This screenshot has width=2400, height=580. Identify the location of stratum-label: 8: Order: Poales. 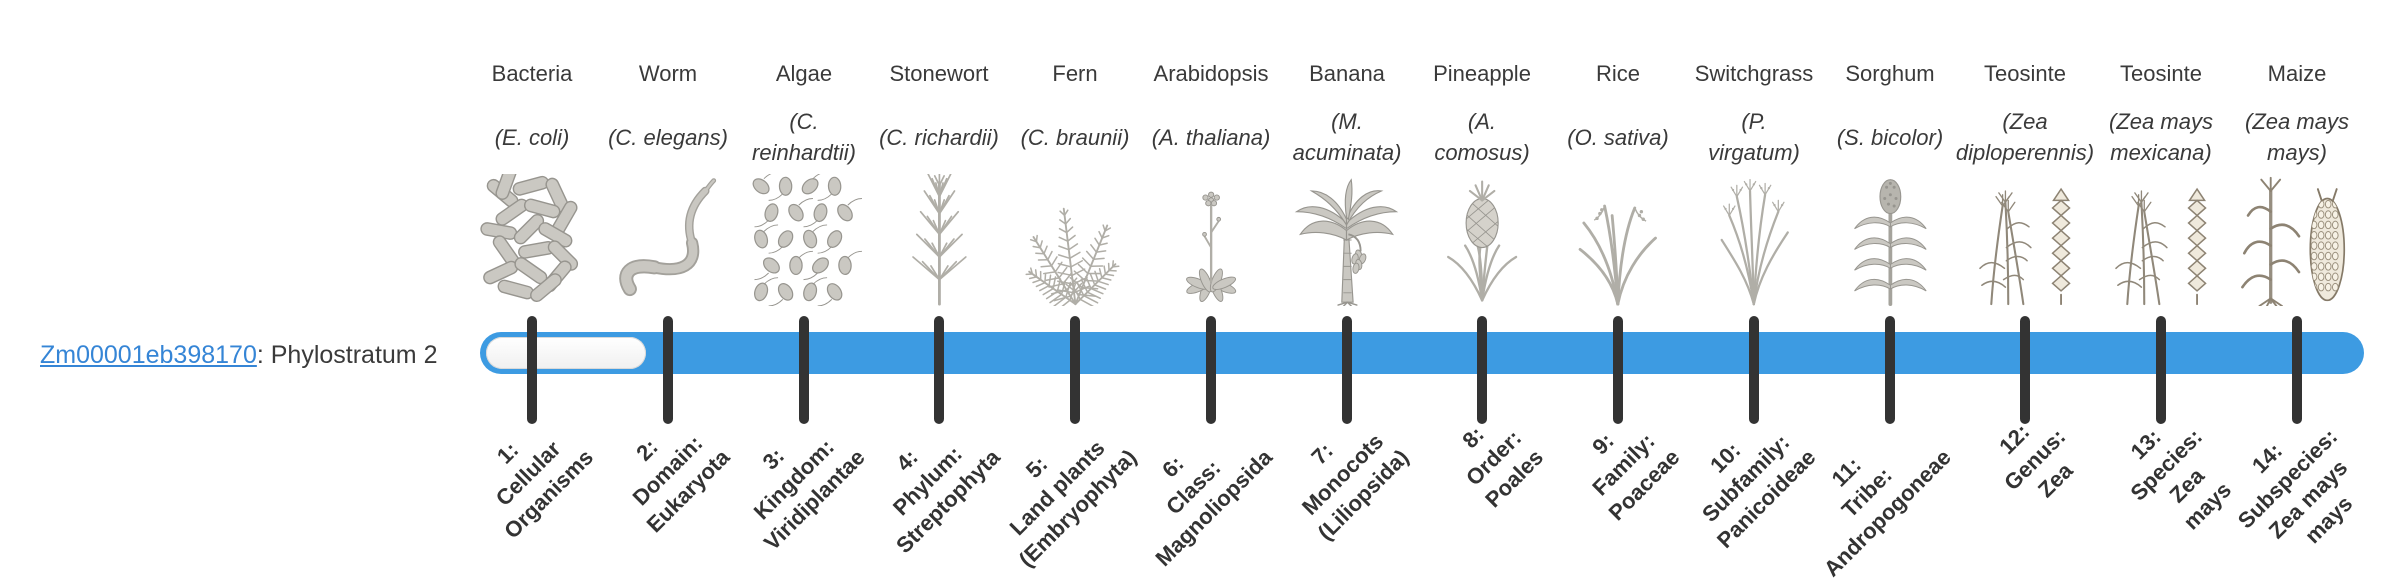
(1503, 467).